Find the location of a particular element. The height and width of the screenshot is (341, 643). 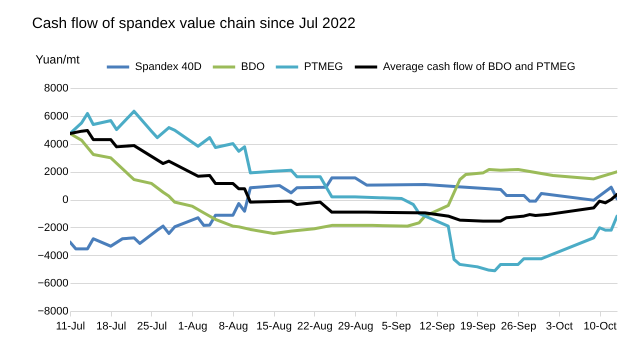

x-tick-label: 18-Jul is located at coordinates (111, 326).